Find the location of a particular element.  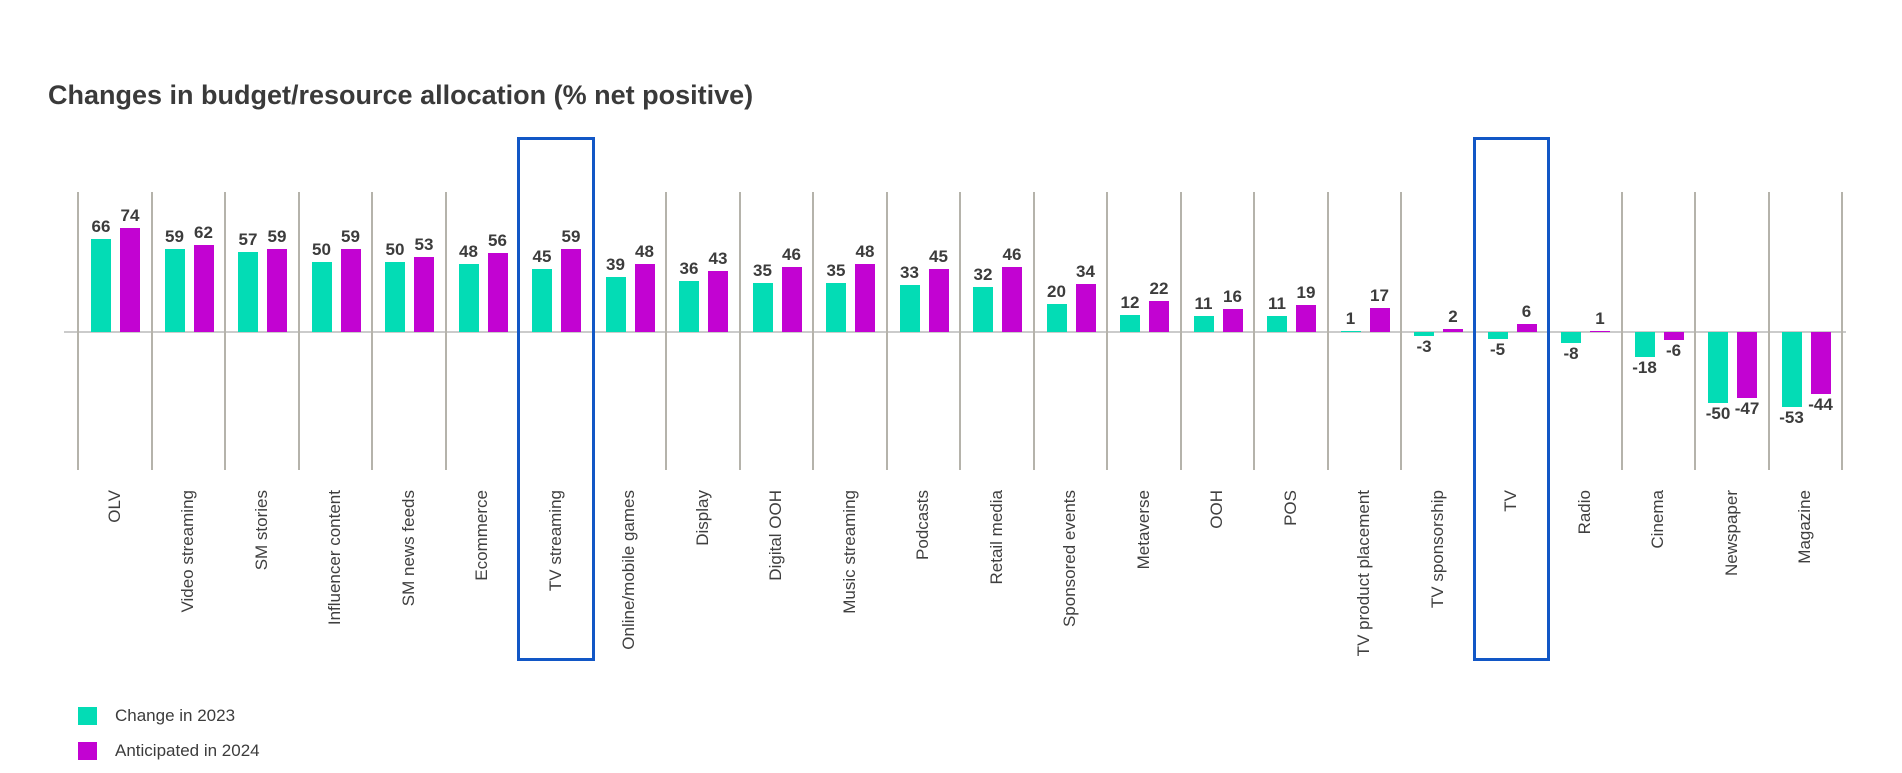

value-label: 6 is located at coordinates (1526, 311).